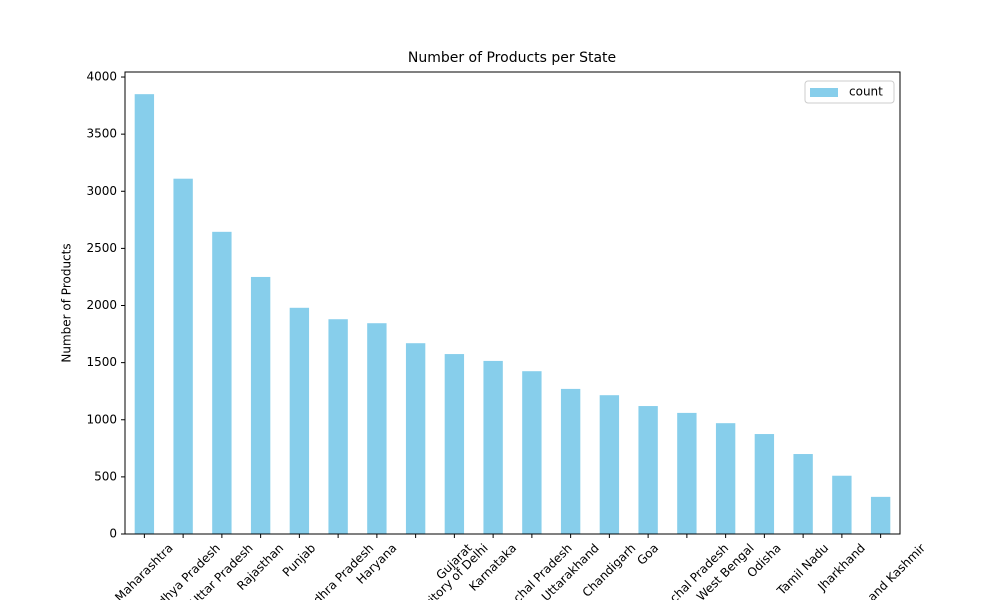  I want to click on y-tick-label: 3500, so click(101, 134).